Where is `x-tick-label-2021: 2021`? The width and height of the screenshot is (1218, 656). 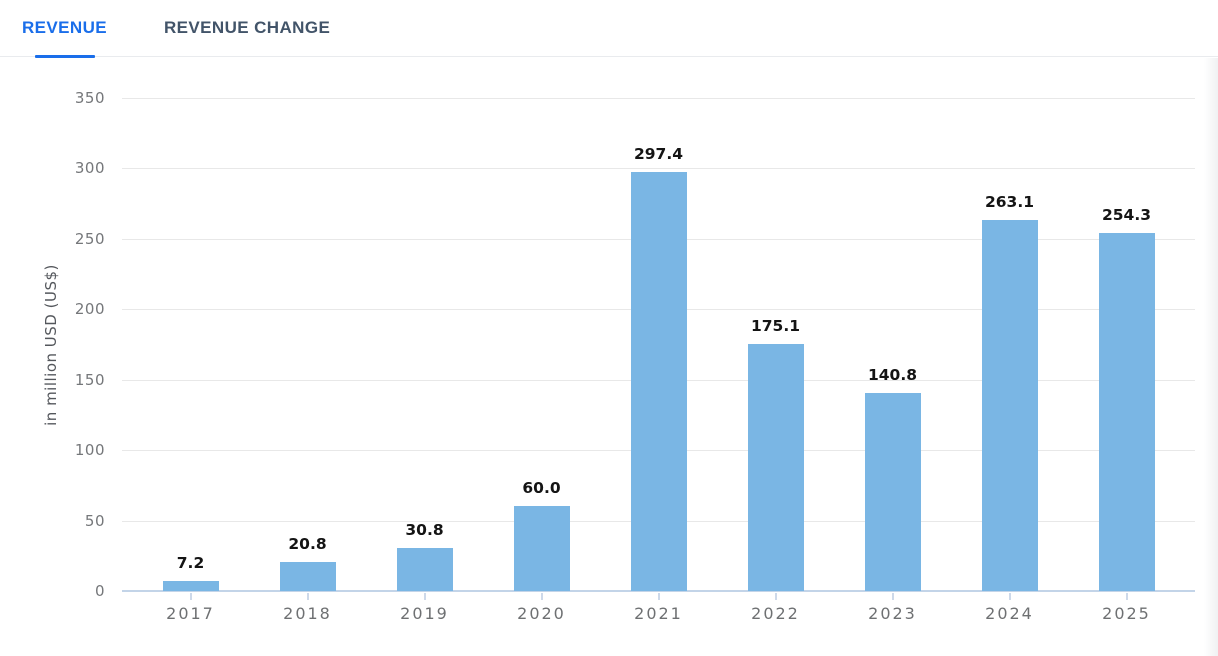
x-tick-label-2021: 2021 is located at coordinates (658, 613).